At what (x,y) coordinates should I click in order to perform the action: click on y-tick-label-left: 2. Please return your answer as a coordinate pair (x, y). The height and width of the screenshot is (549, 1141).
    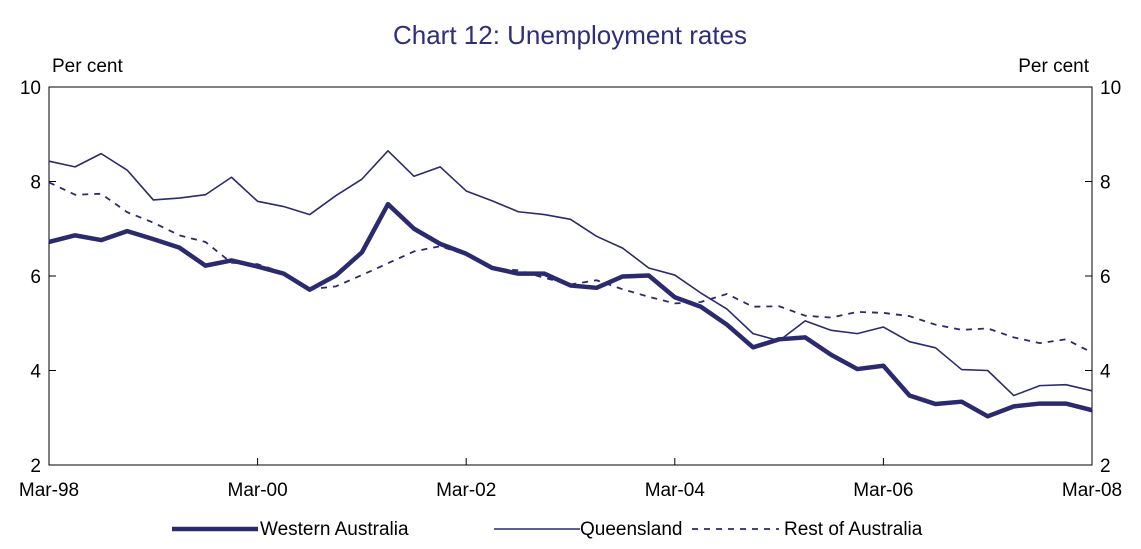
    Looking at the image, I should click on (35, 466).